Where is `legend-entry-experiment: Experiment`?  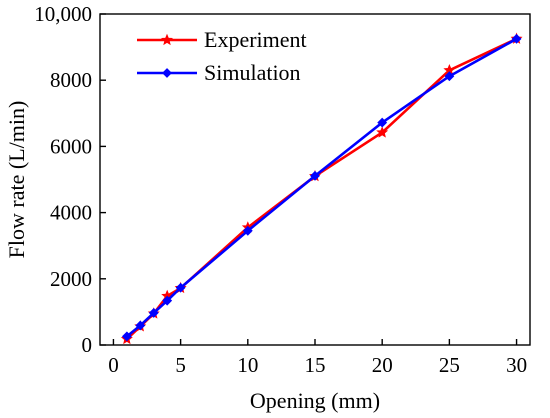 legend-entry-experiment: Experiment is located at coordinates (222, 39).